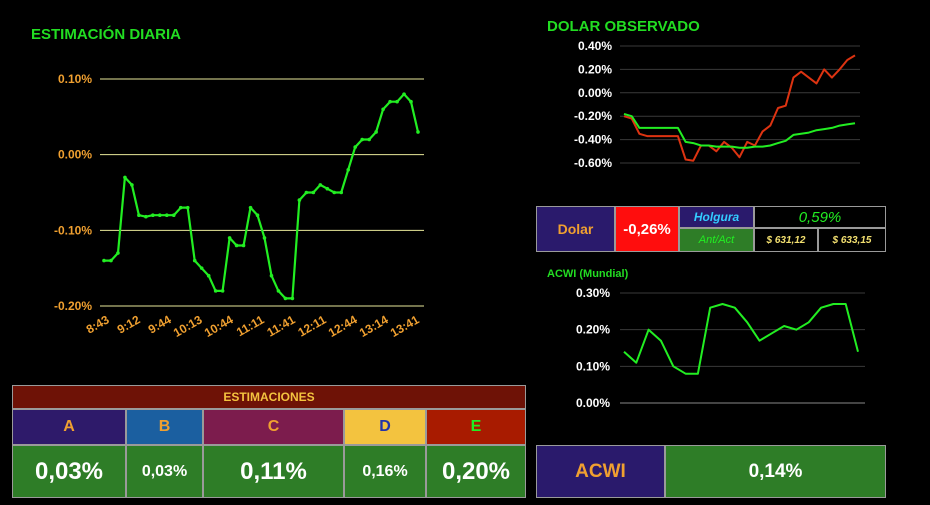 This screenshot has height=505, width=930. I want to click on estimacion-d-label: D, so click(385, 427).